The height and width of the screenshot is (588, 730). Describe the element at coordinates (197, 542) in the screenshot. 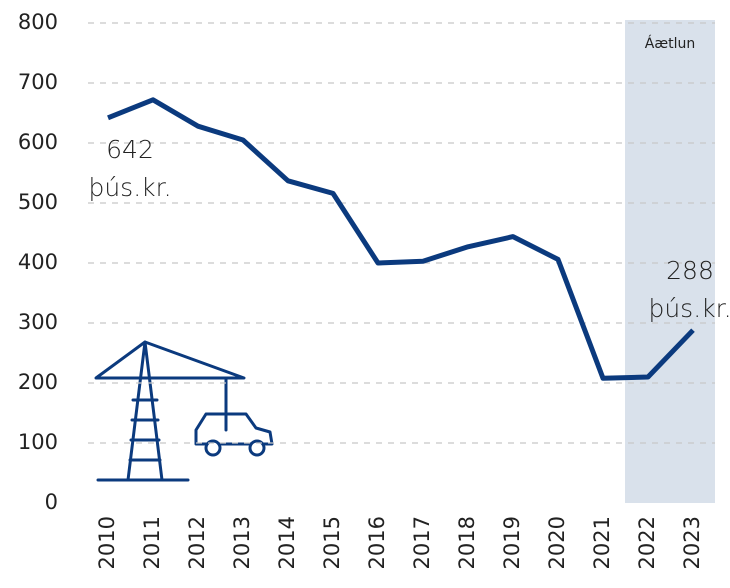

I see `x-tick-label: 2012` at that location.